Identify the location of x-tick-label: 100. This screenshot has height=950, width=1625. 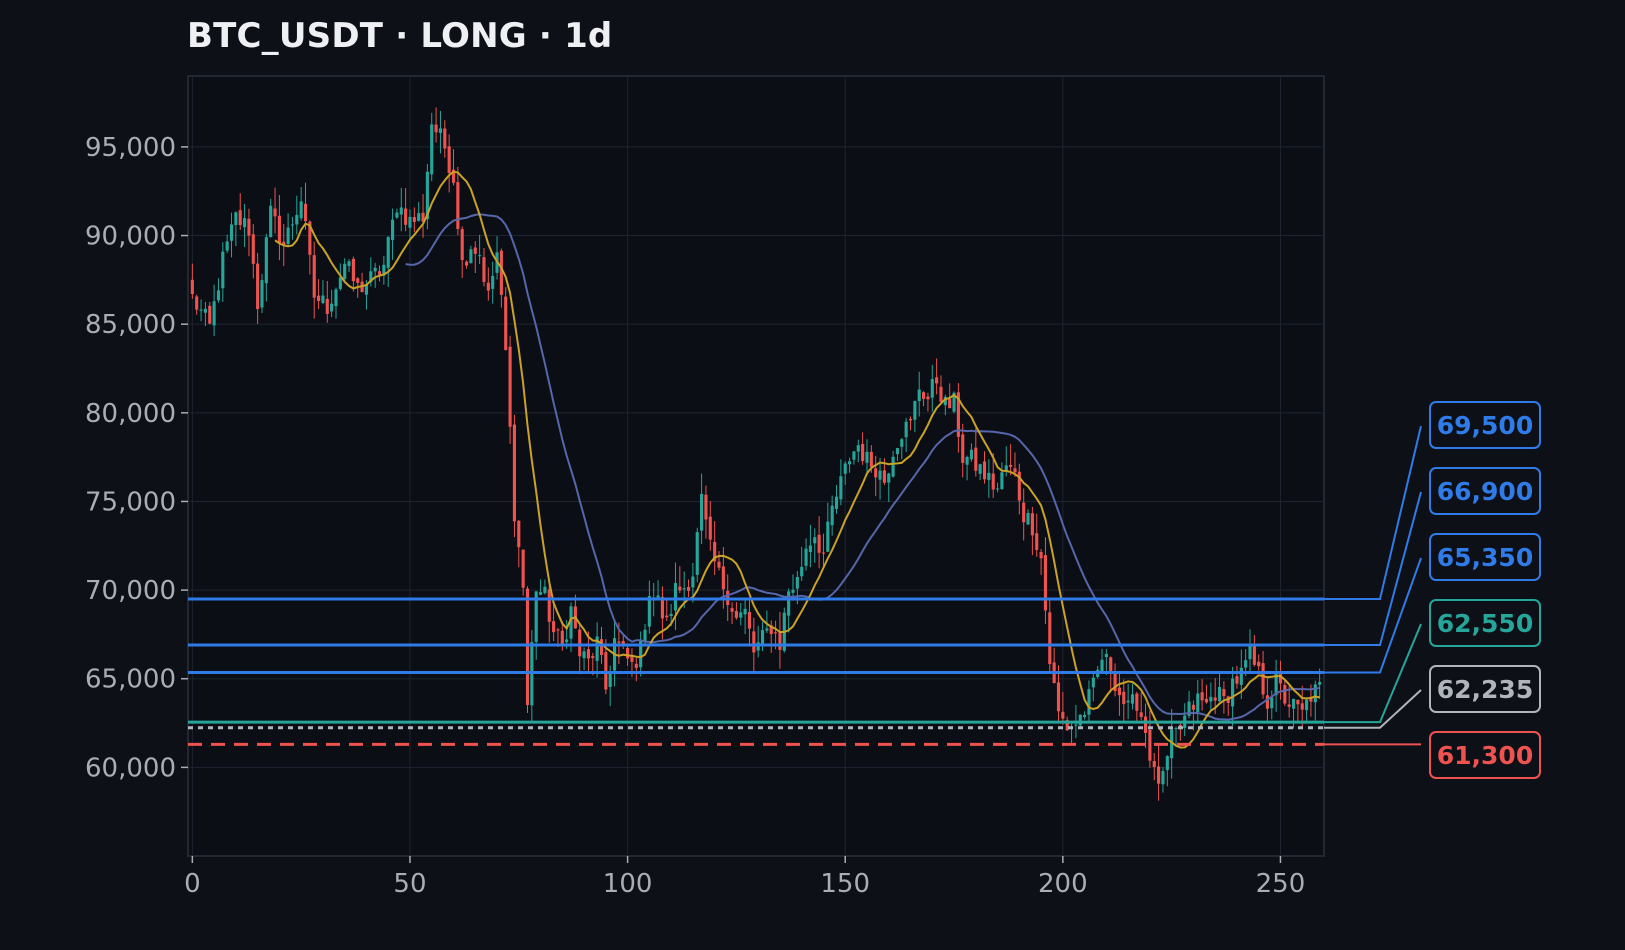
(628, 884).